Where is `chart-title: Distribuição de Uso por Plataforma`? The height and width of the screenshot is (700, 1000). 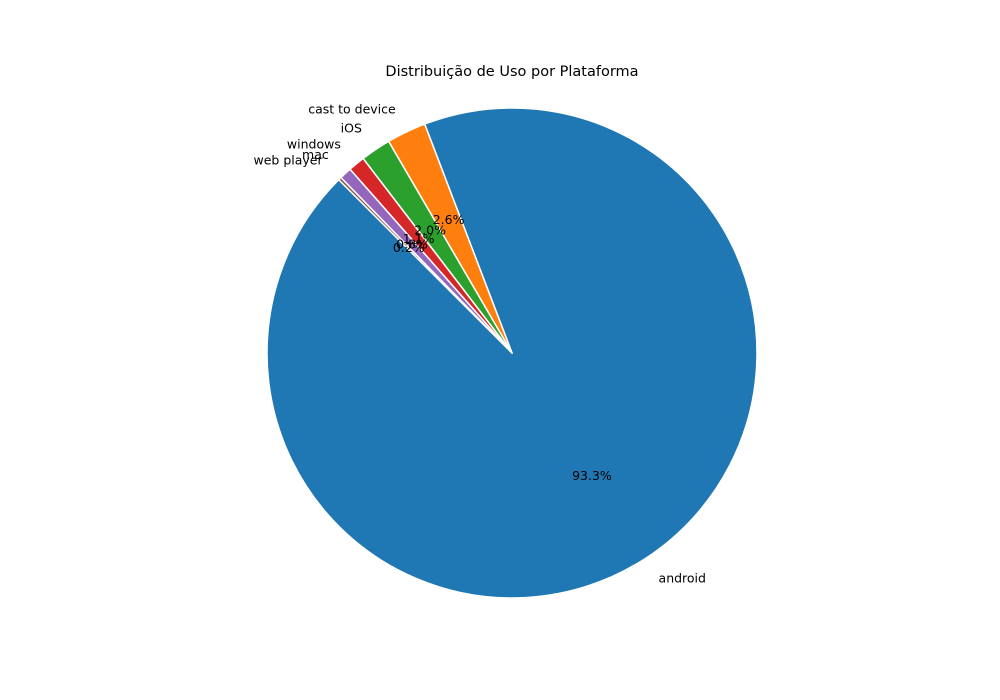 chart-title: Distribuição de Uso por Plataforma is located at coordinates (511, 72).